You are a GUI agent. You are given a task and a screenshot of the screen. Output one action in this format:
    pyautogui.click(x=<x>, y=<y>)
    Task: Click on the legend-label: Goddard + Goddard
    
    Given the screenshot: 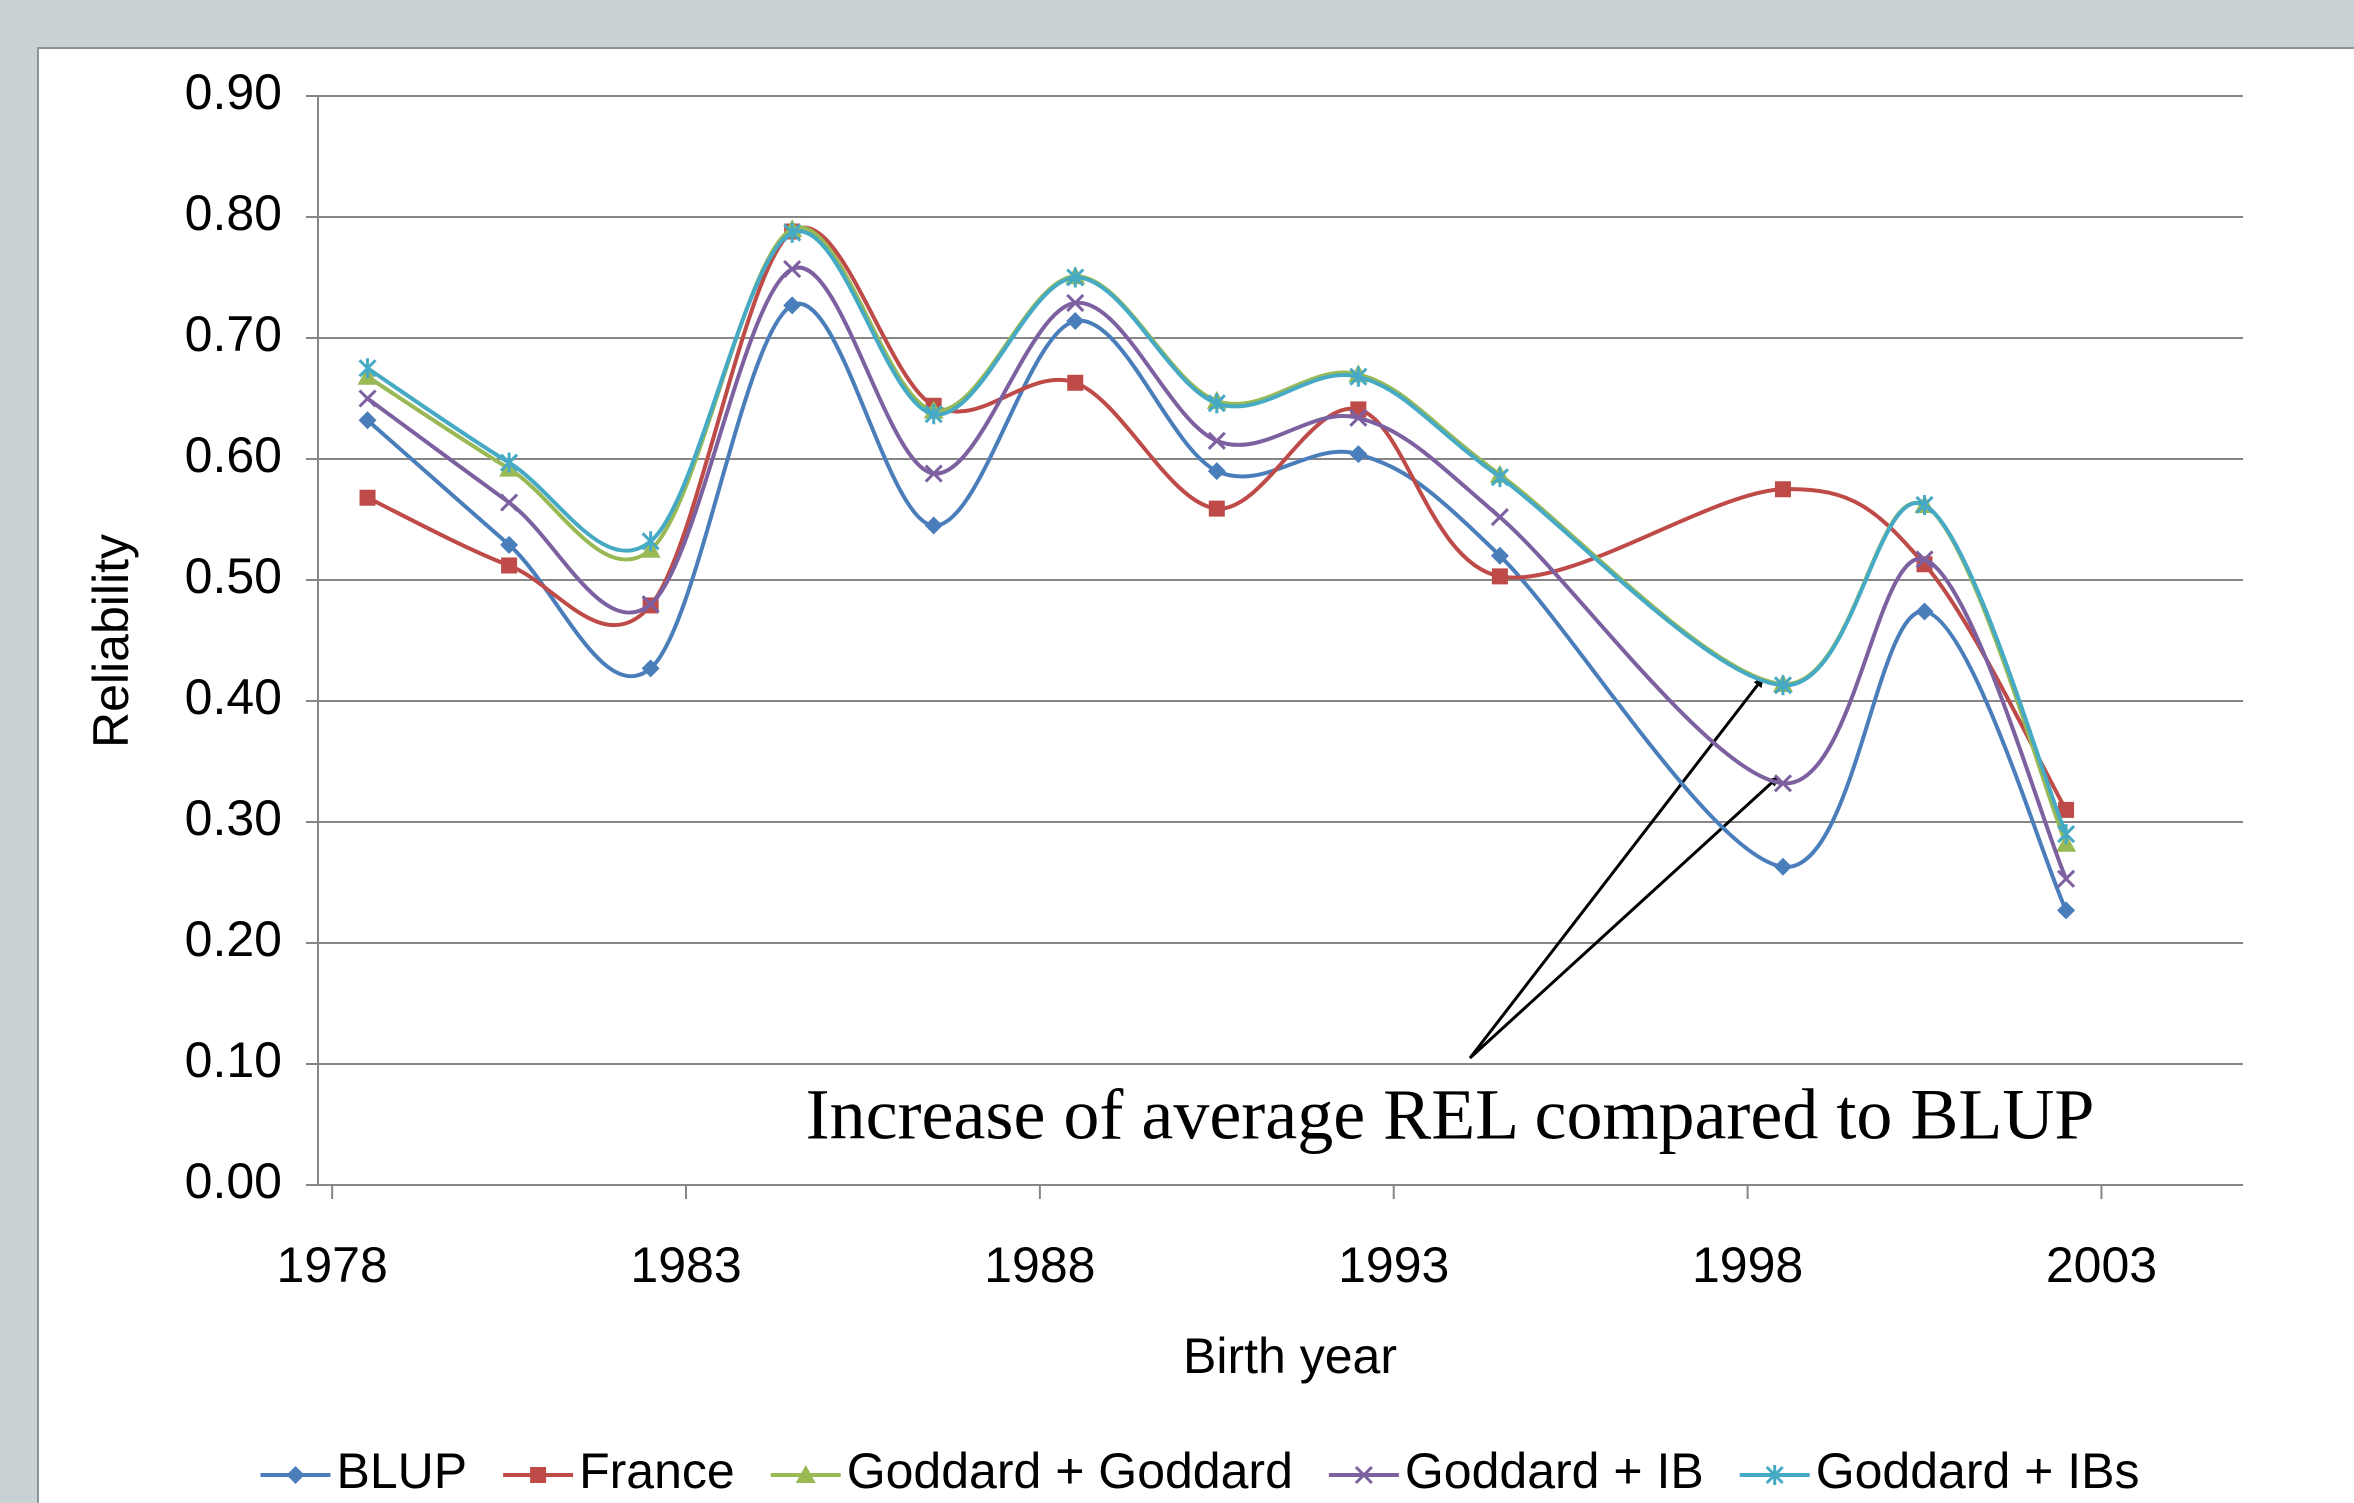 What is the action you would take?
    pyautogui.click(x=1070, y=1471)
    